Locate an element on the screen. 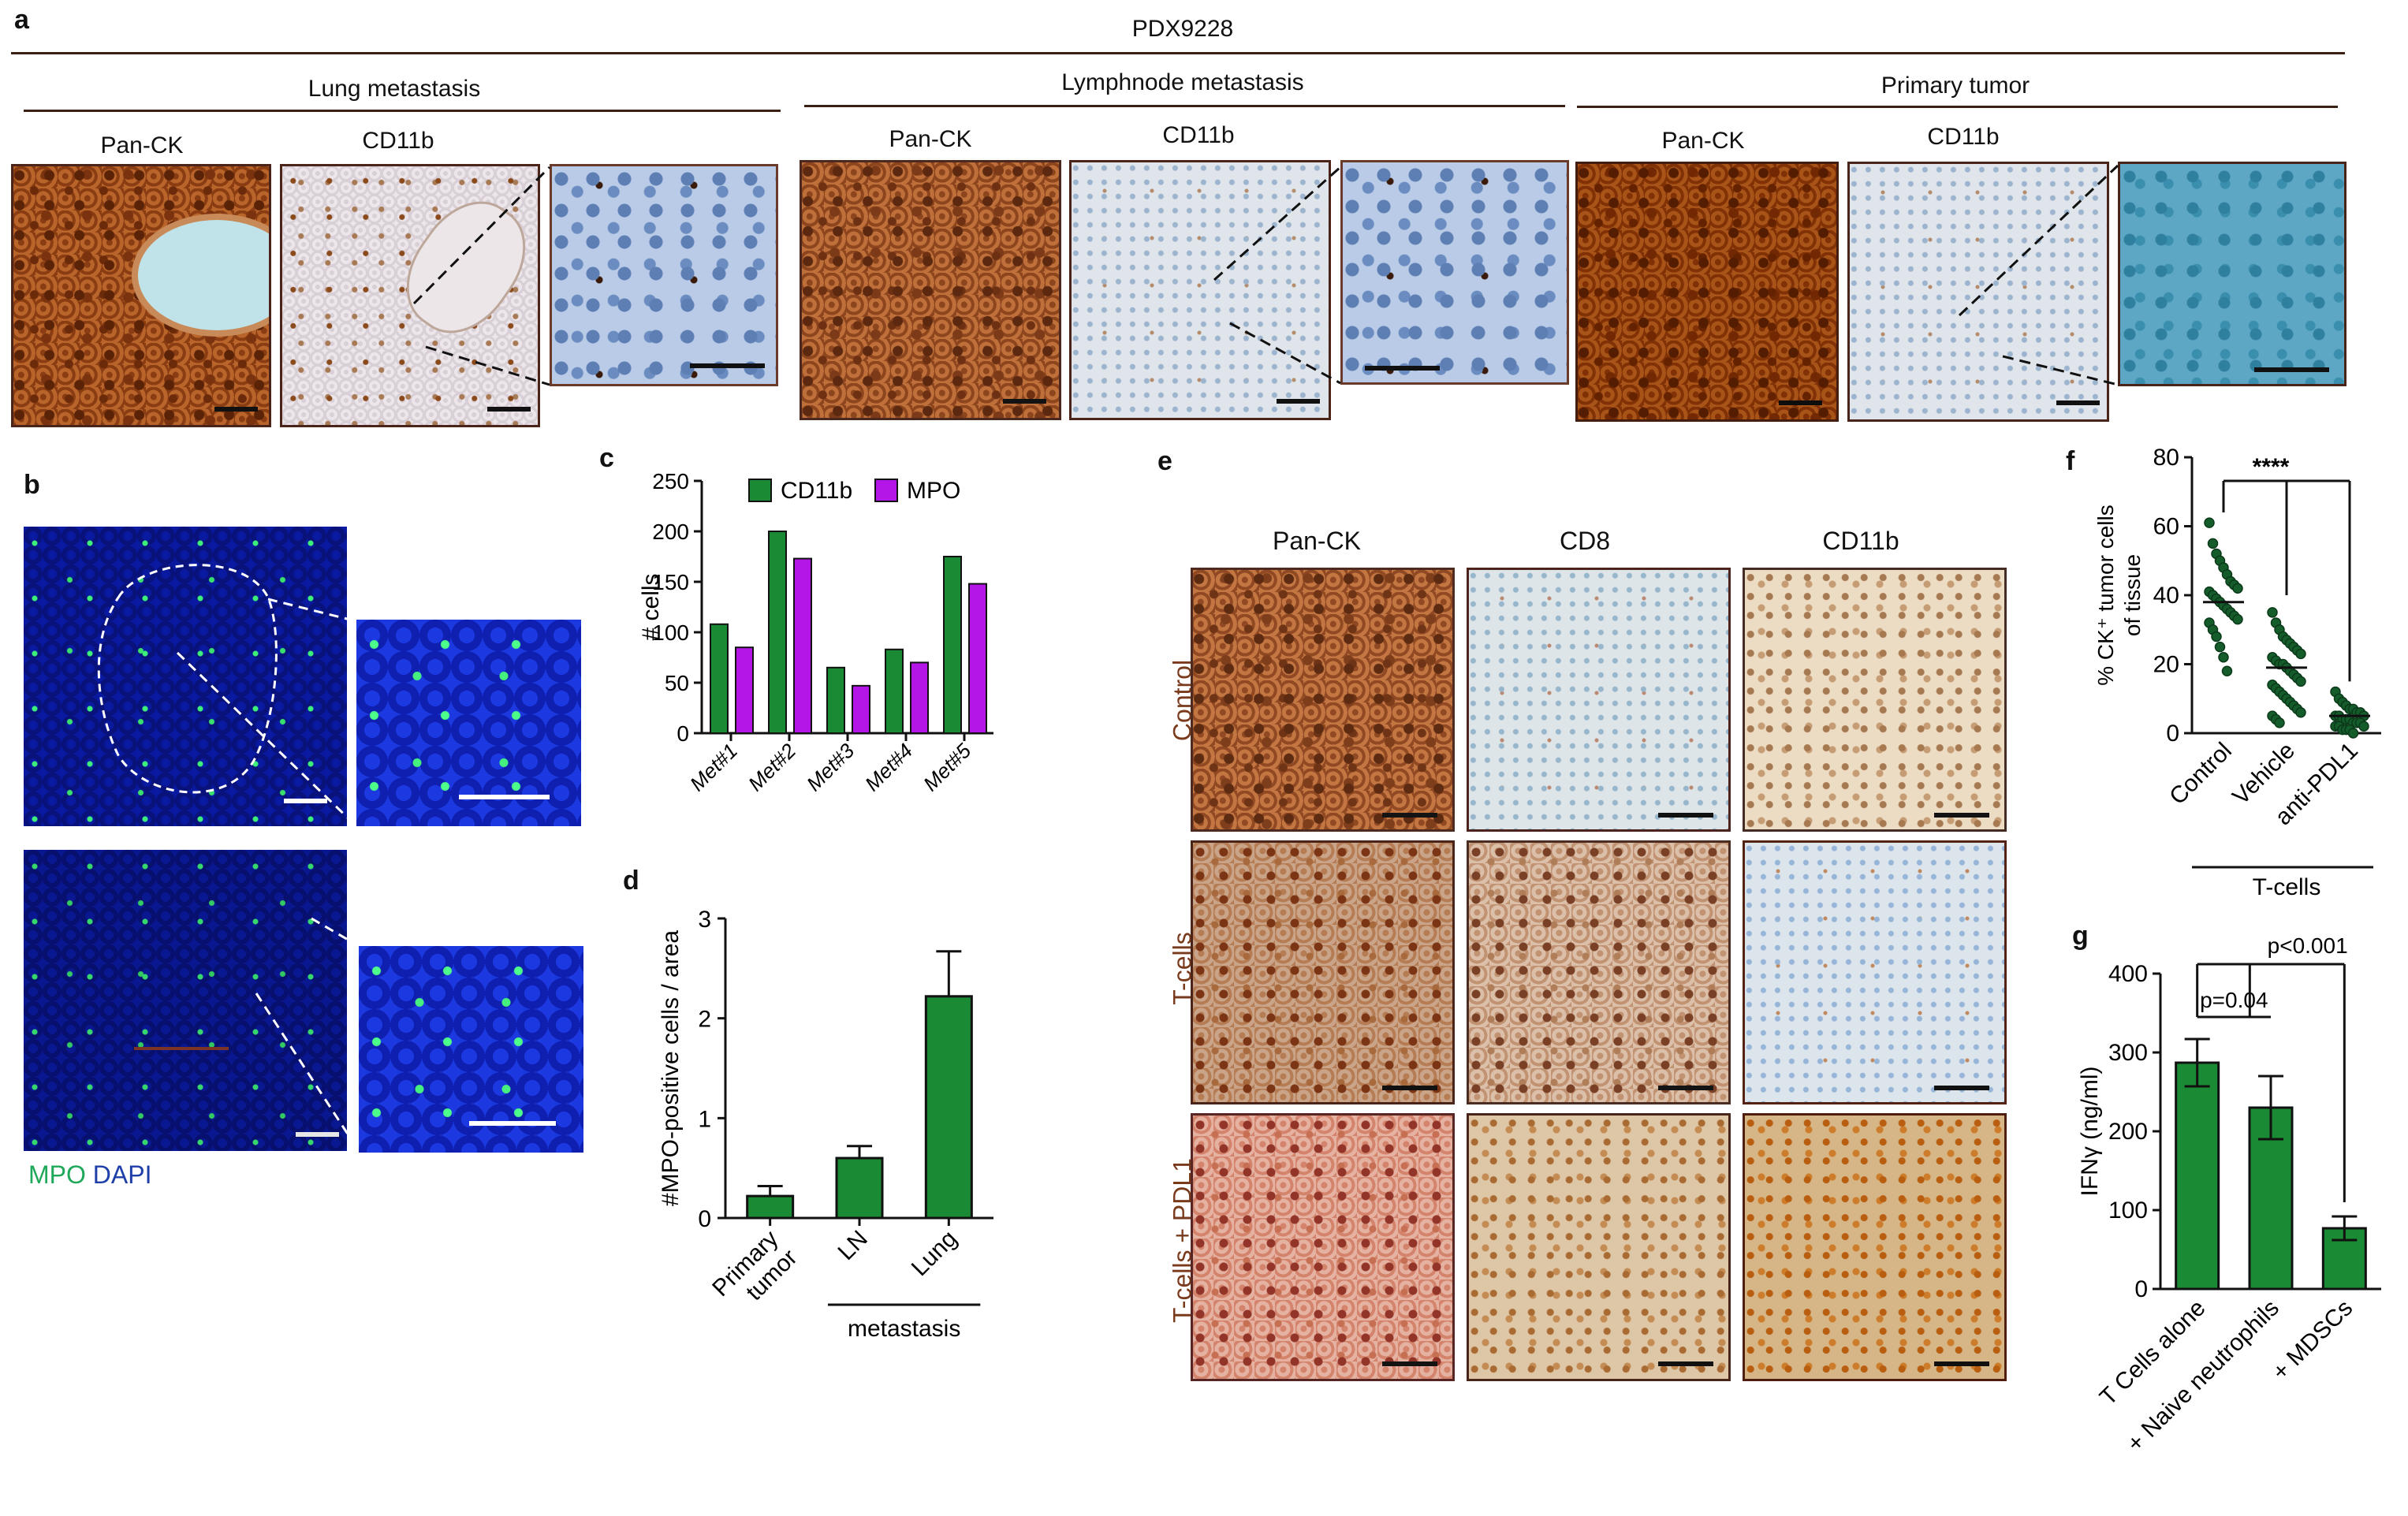  e-col-panck: Pan-CK is located at coordinates (1317, 541).